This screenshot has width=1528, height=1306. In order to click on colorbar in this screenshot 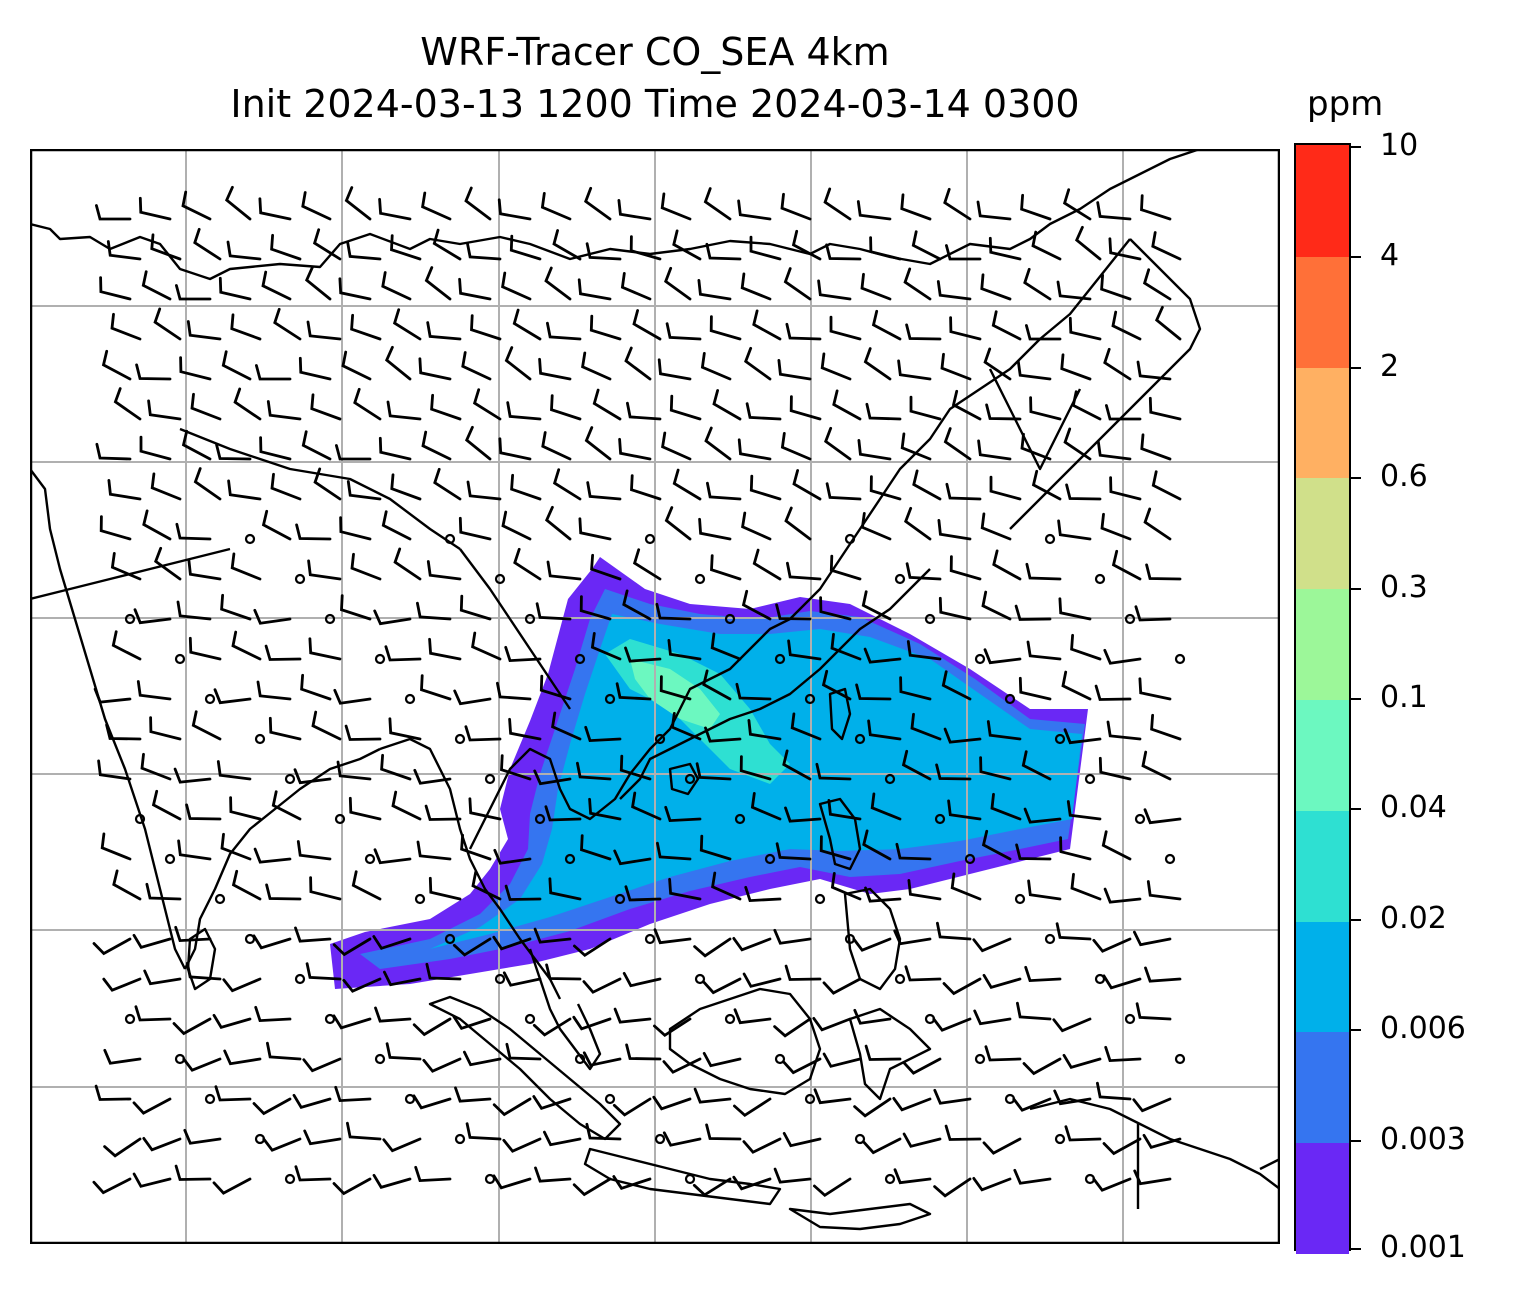, I will do `click(1322, 698)`.